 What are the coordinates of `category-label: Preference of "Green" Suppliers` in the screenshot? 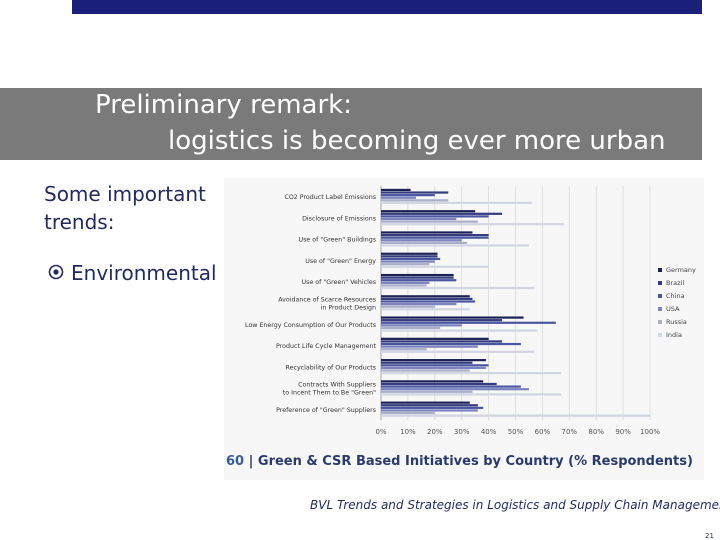 It's located at (326, 410).